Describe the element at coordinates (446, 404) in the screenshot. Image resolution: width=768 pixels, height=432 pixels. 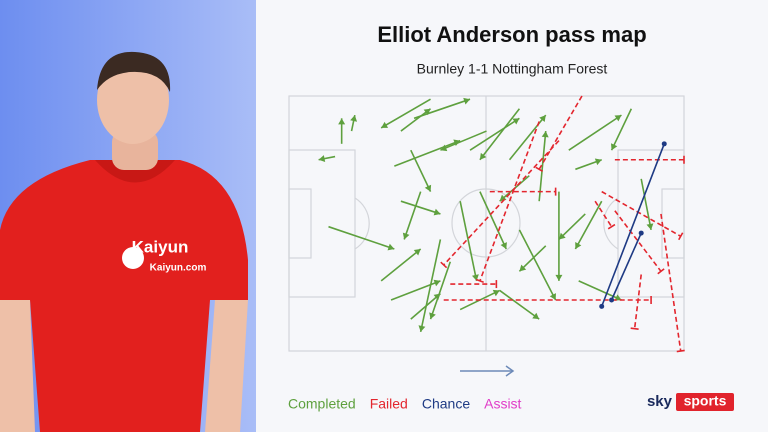
I see `legend-entry: Chance` at that location.